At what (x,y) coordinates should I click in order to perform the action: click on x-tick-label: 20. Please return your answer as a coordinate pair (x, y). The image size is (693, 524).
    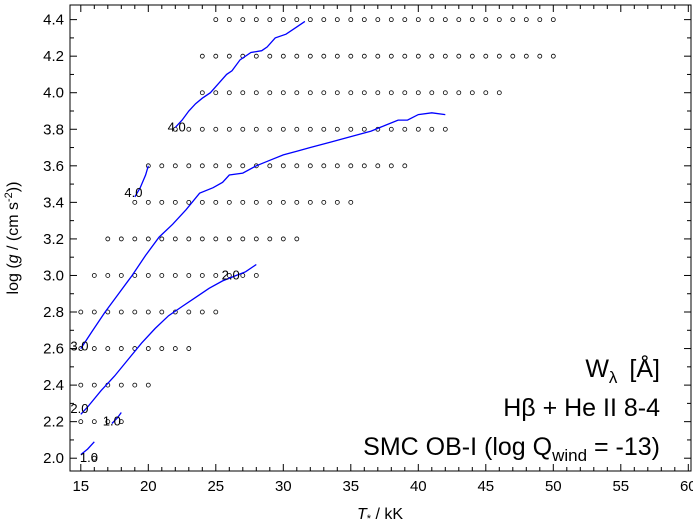
    Looking at the image, I should click on (148, 486).